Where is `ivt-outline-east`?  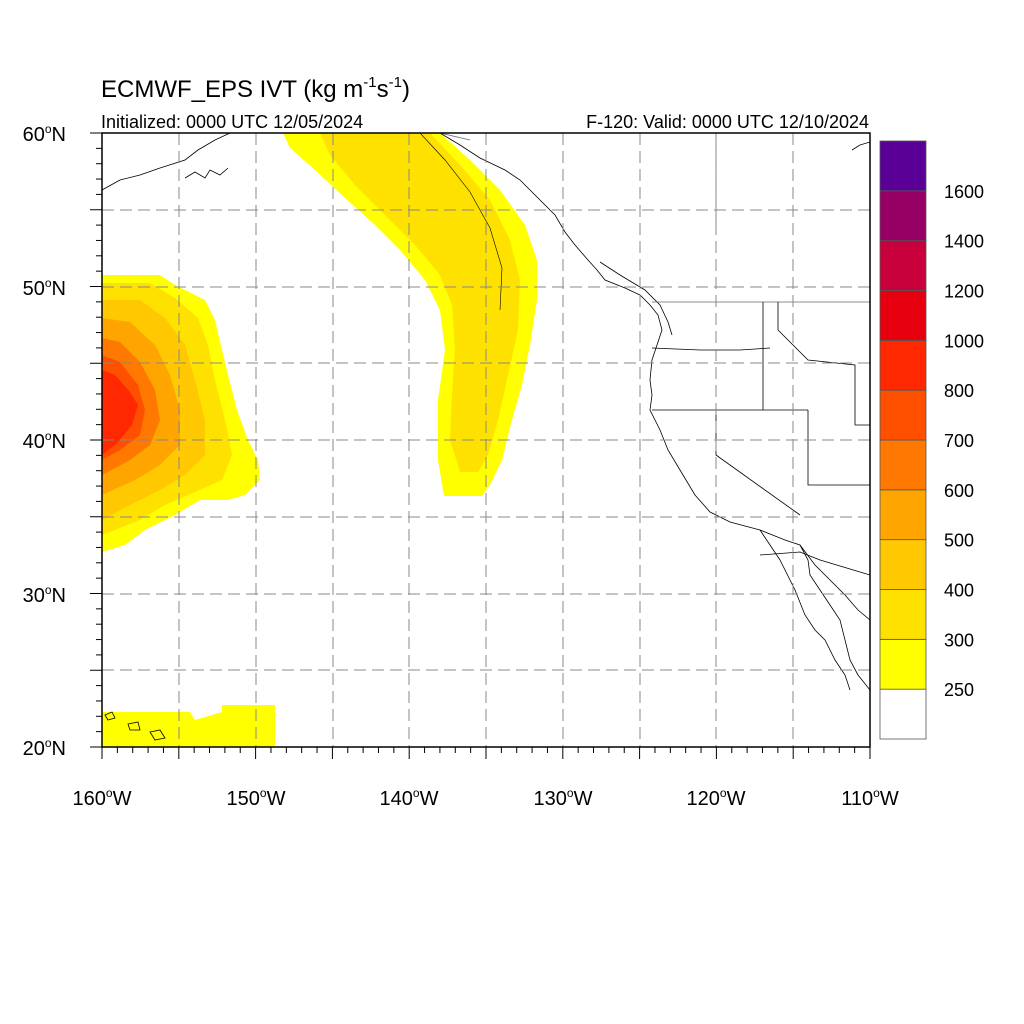 ivt-outline-east is located at coordinates (424, 222).